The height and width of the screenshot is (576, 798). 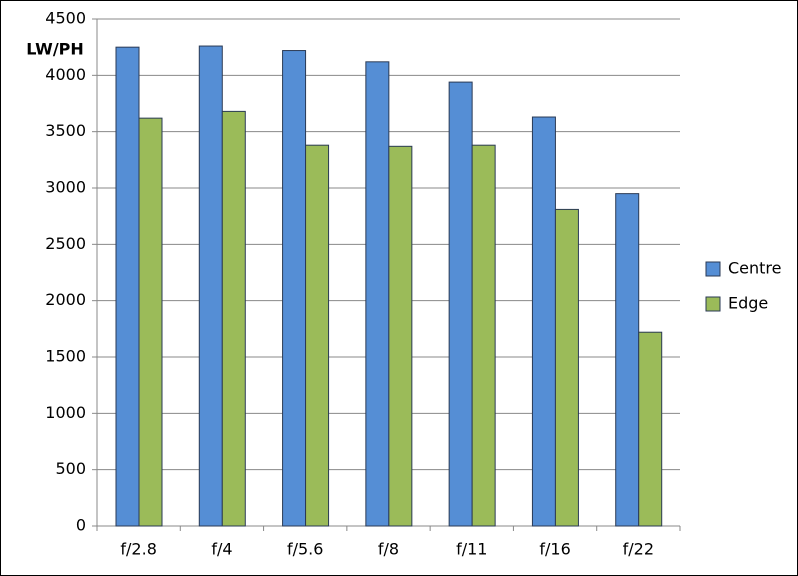 I want to click on legend-label: Edge, so click(x=748, y=303).